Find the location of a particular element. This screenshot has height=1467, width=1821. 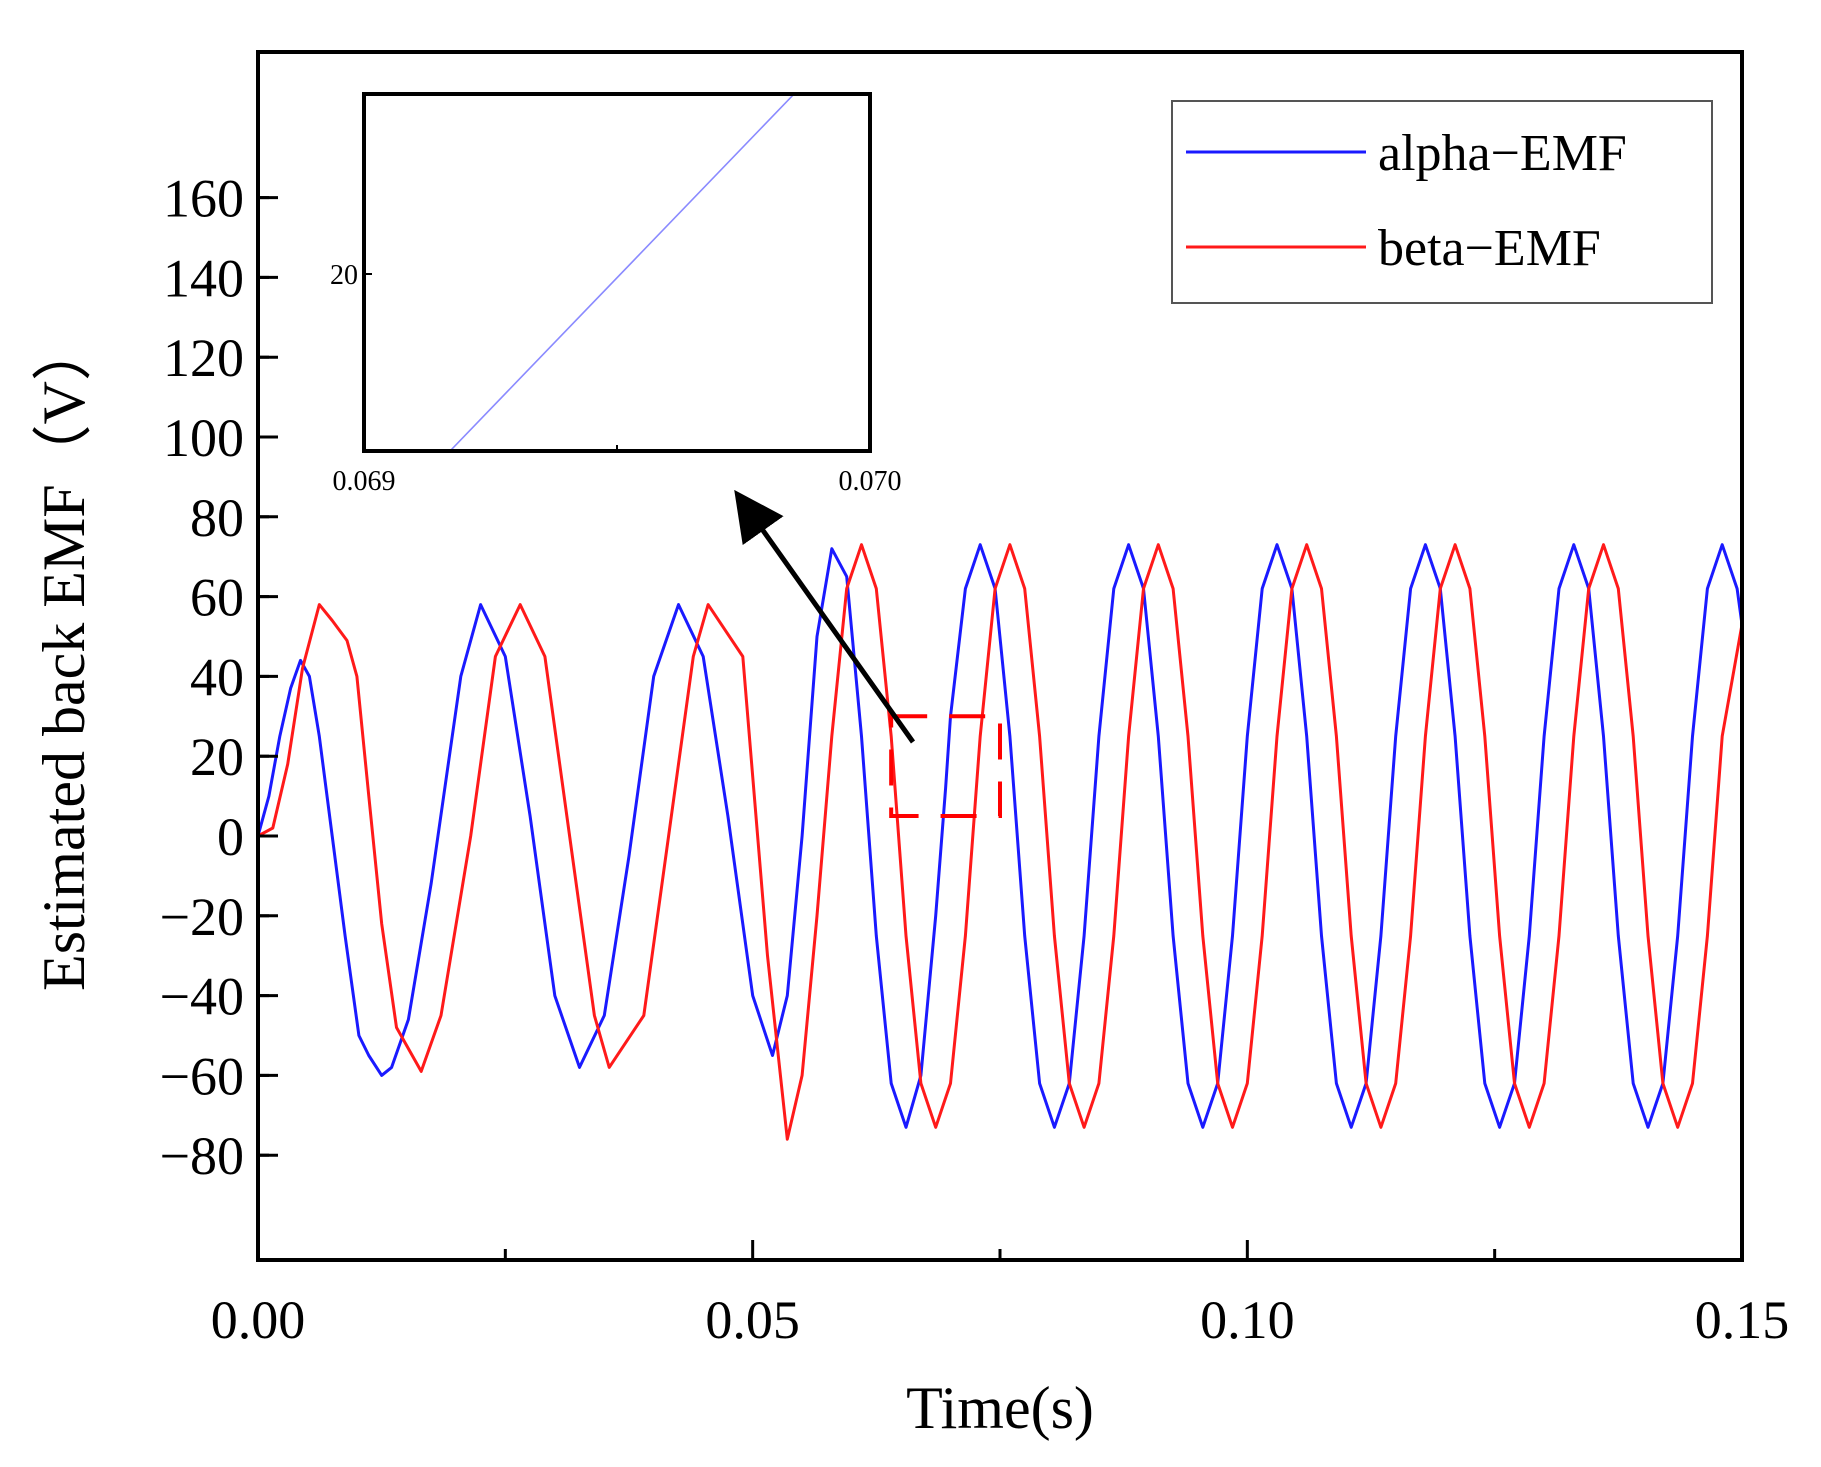

y-tick-label: 20 is located at coordinates (217, 757).